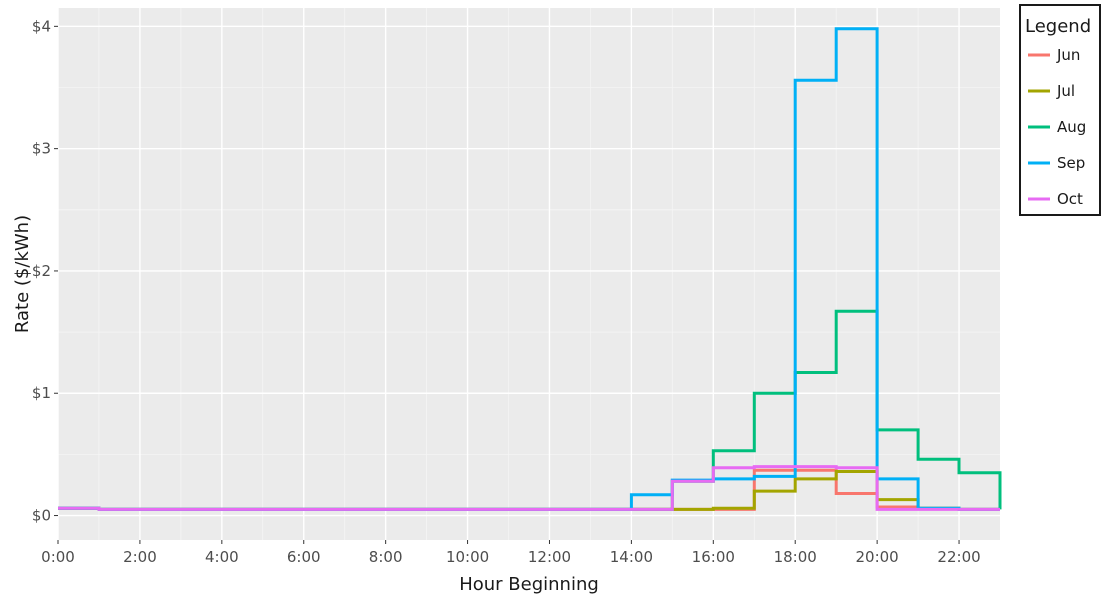  I want to click on legend-label-jul: Jul, so click(1065, 91).